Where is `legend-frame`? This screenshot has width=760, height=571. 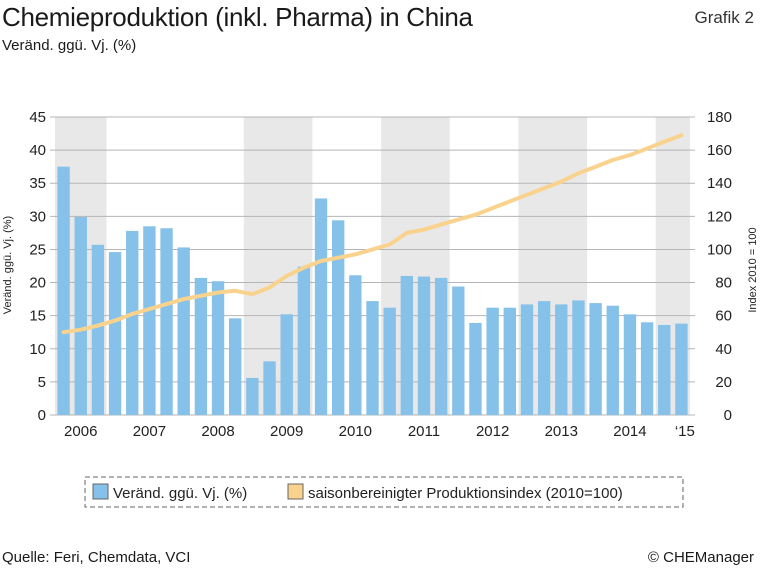 legend-frame is located at coordinates (384, 492).